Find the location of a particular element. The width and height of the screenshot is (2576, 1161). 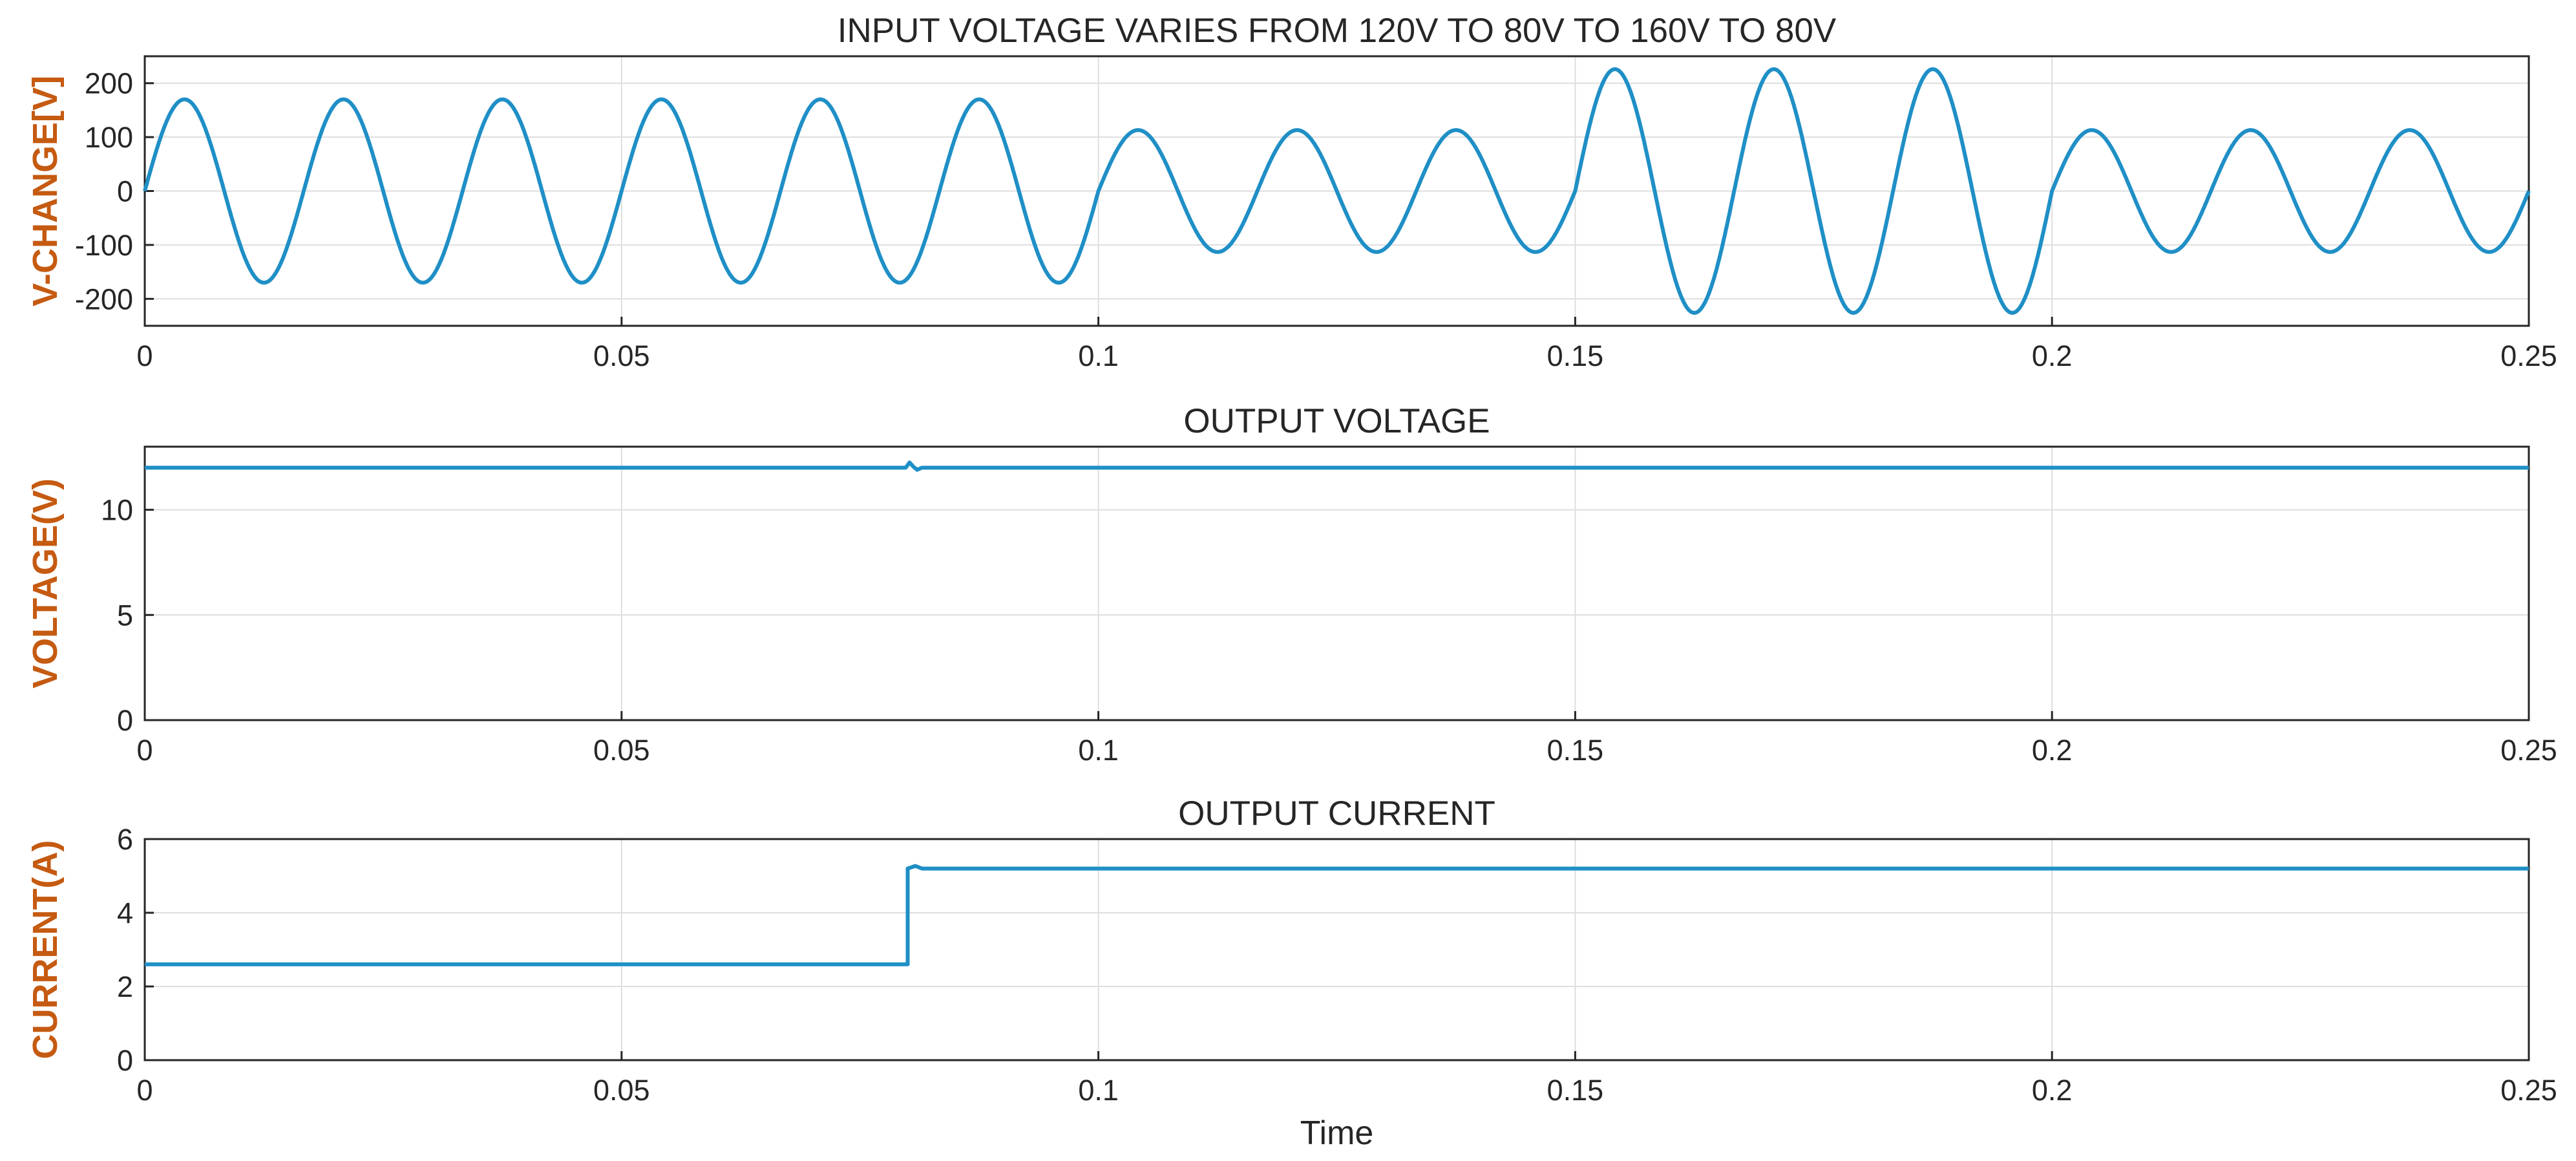

chart-output-voltage-ytick-label: 10 is located at coordinates (117, 510).